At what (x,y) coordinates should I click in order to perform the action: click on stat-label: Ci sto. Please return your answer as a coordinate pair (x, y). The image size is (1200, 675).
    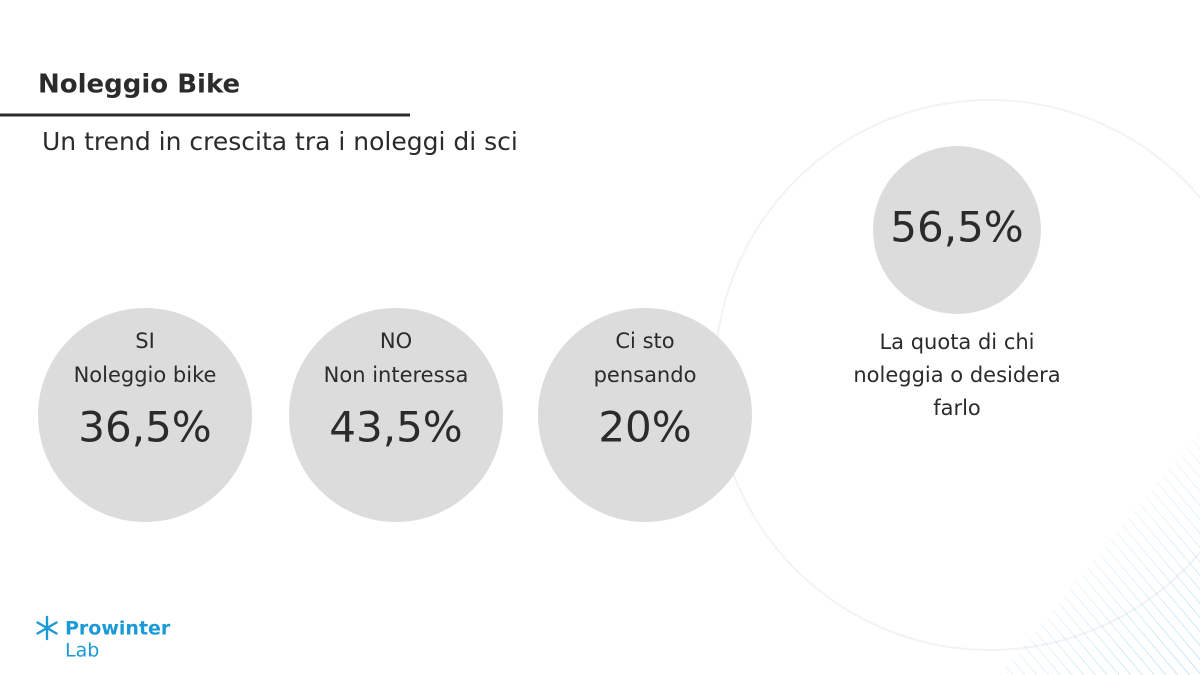
    Looking at the image, I should click on (644, 341).